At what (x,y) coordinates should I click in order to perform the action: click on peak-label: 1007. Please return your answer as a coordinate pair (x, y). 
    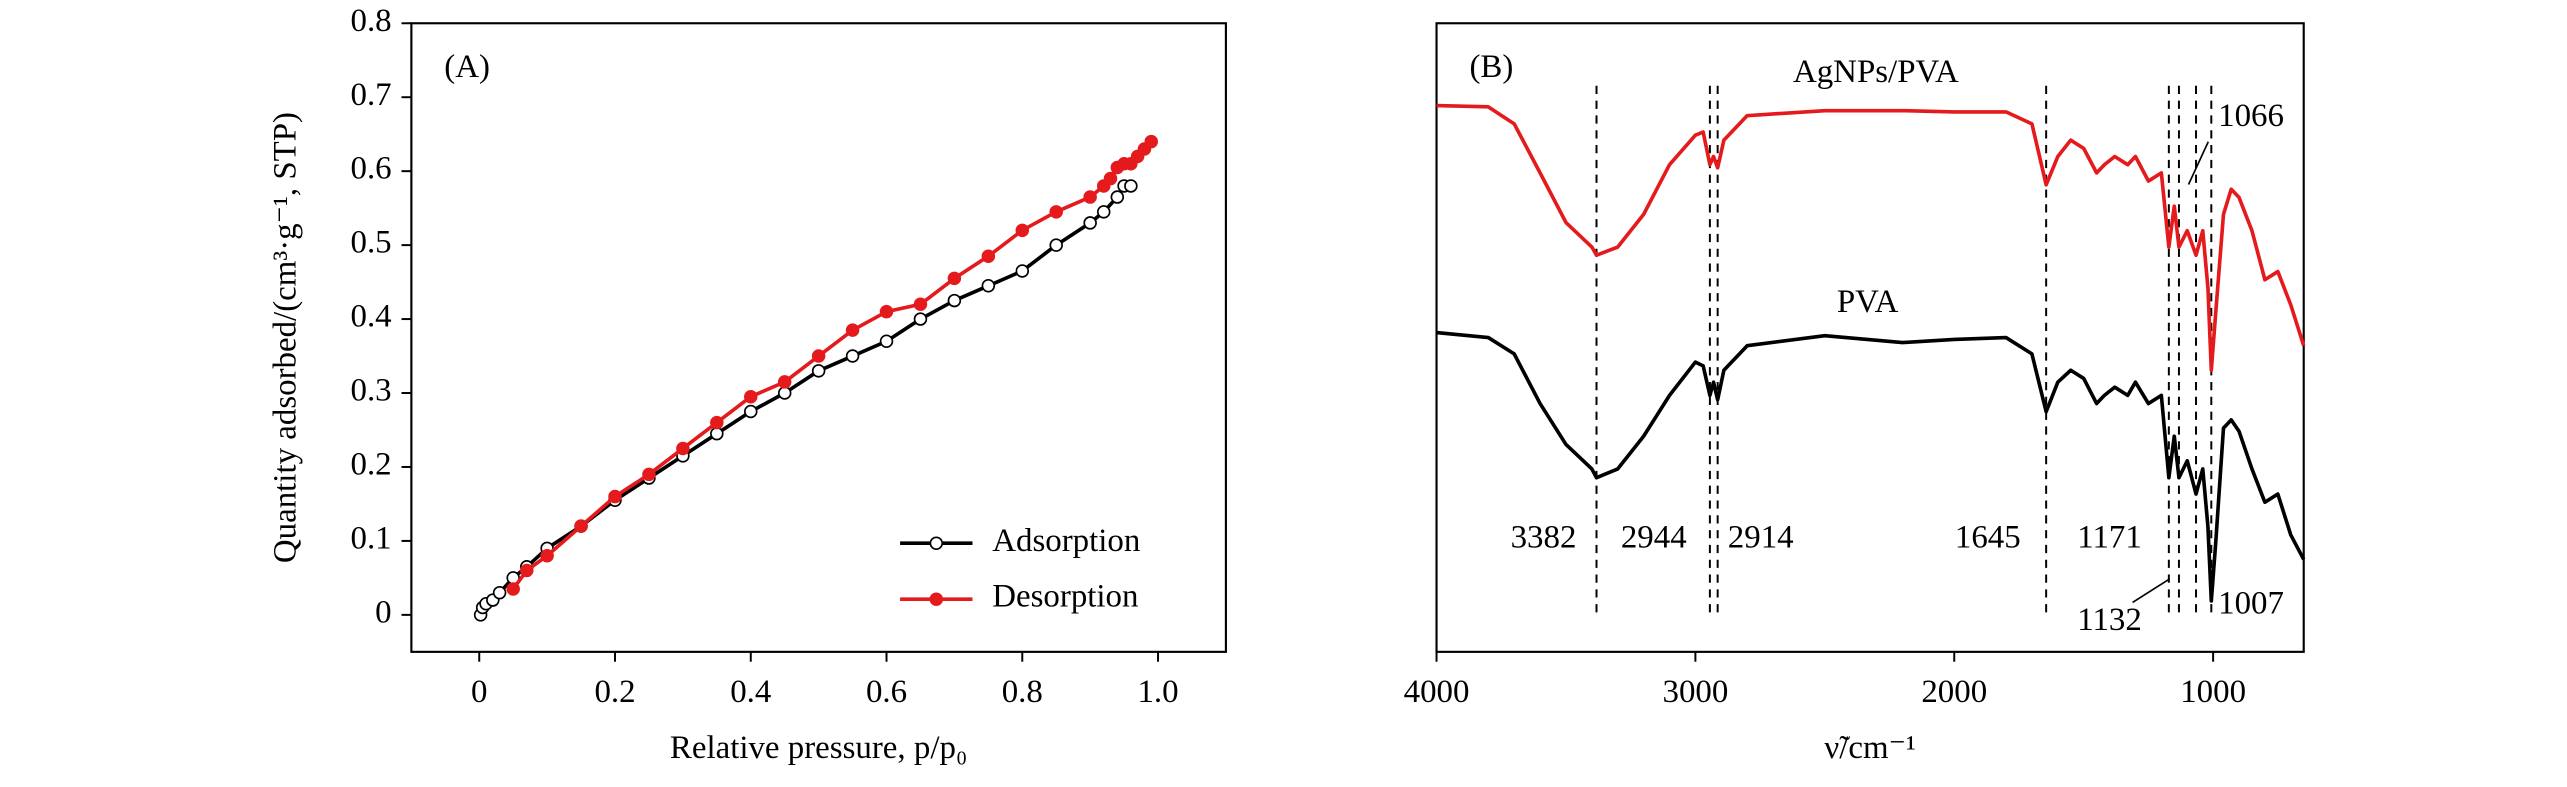
    Looking at the image, I should click on (2251, 603).